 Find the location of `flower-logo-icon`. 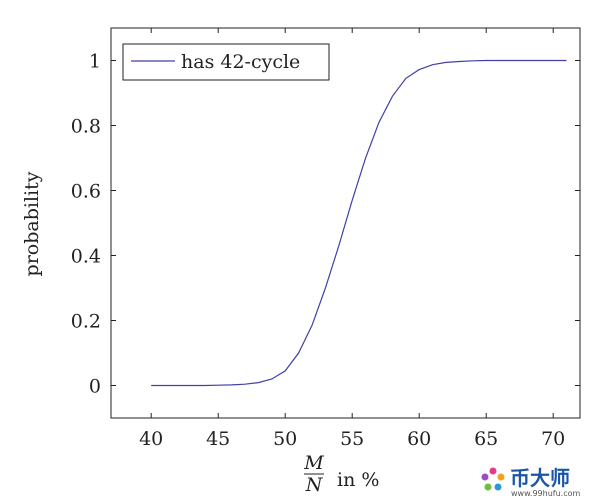

flower-logo-icon is located at coordinates (493, 479).